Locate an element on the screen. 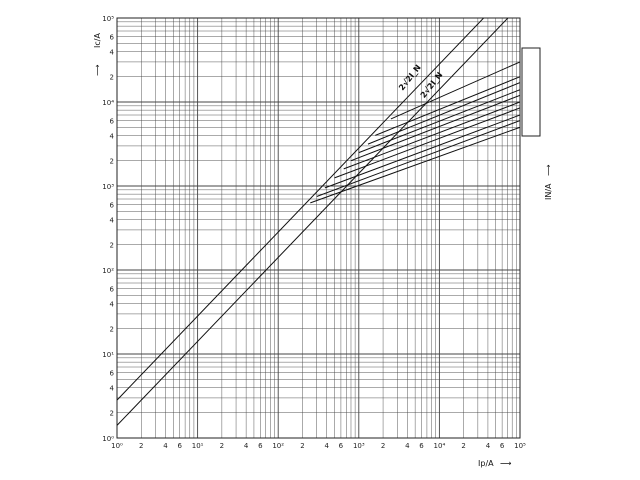 The height and width of the screenshot is (480, 640). x-tick-label: 10³ is located at coordinates (359, 446).